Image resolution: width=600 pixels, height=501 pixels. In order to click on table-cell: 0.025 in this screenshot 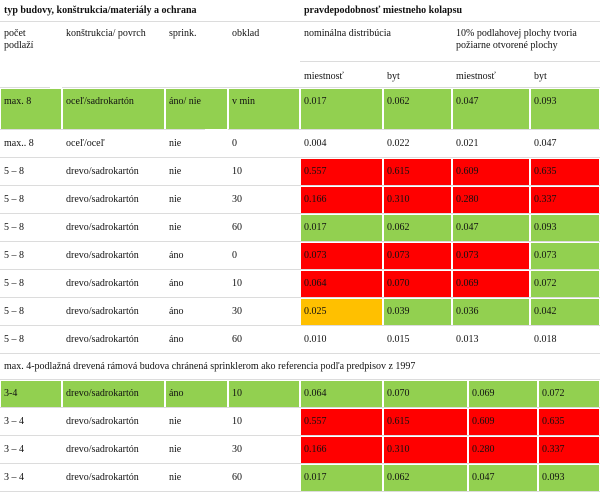, I will do `click(341, 312)`.